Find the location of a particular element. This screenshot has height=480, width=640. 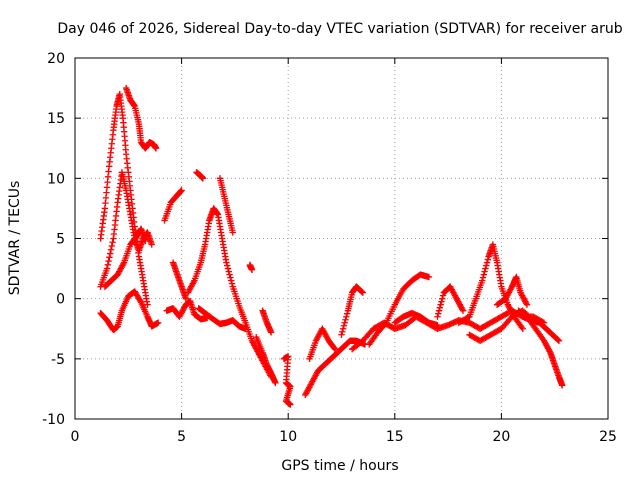

series-track-m is located at coordinates (251, 267).